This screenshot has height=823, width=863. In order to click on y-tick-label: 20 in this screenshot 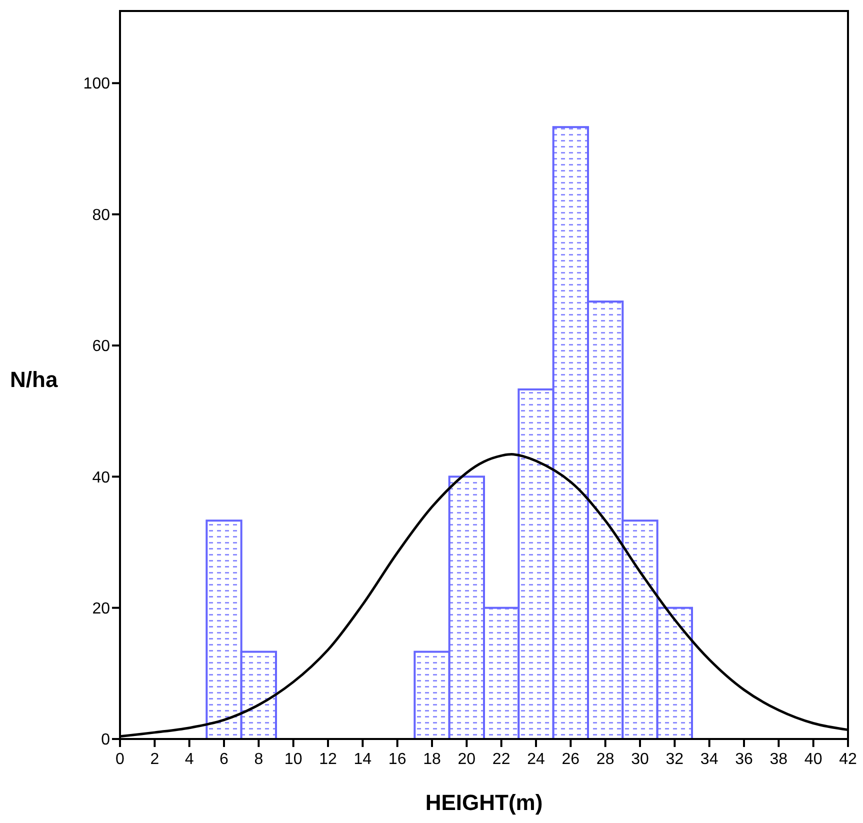, I will do `click(101, 609)`.